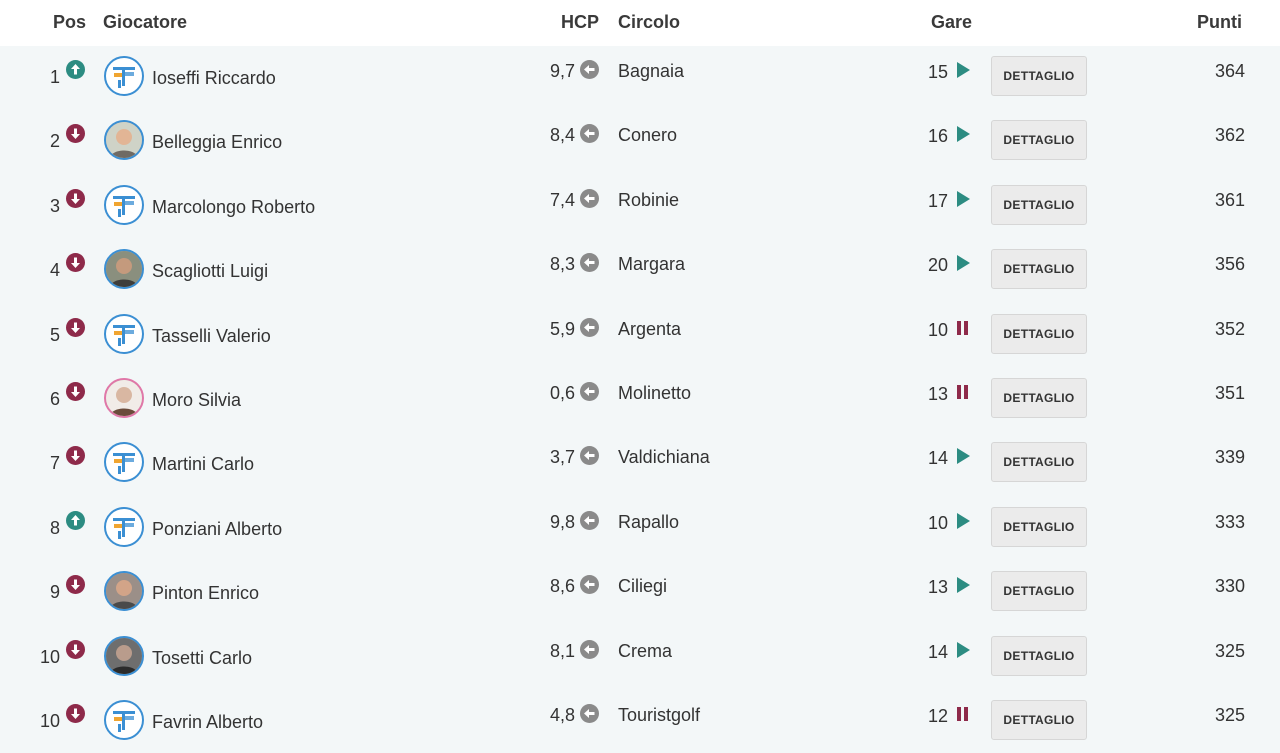  Describe the element at coordinates (580, 22) in the screenshot. I see `header-hcp: HCP` at that location.